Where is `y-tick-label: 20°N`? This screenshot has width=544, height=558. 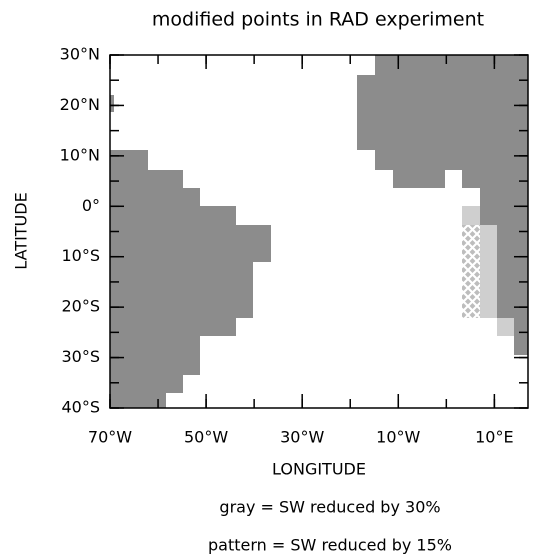
y-tick-label: 20°N is located at coordinates (80, 104).